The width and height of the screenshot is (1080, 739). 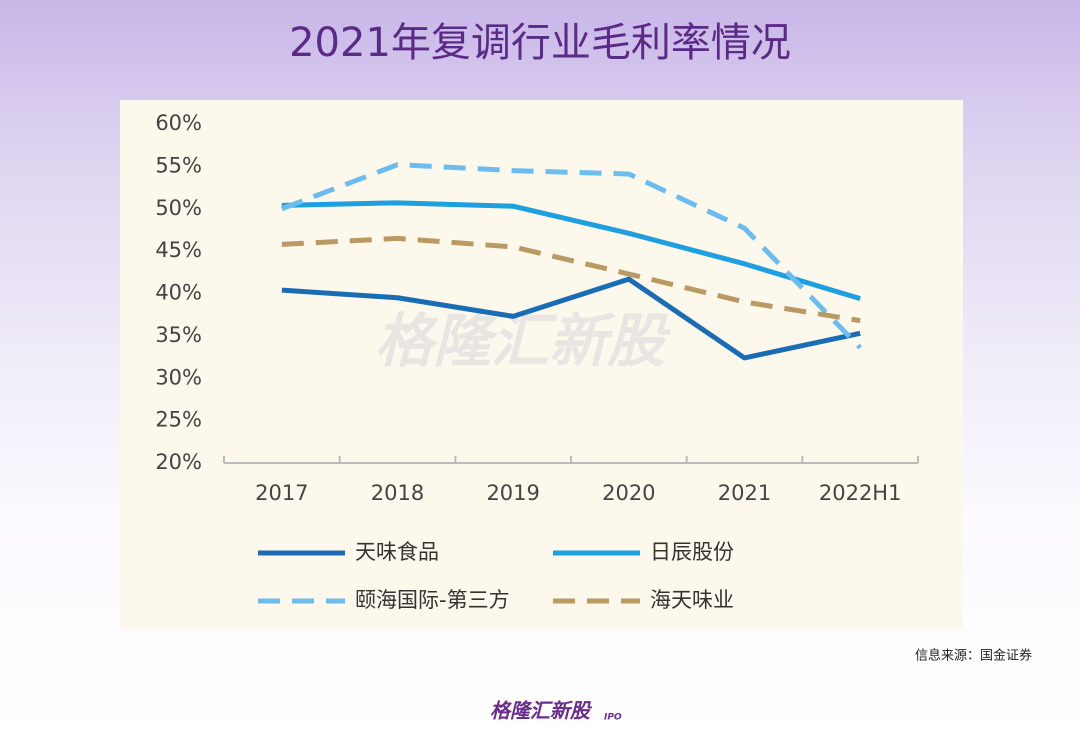 What do you see at coordinates (541, 711) in the screenshot?
I see `logo: 格隆汇新股` at bounding box center [541, 711].